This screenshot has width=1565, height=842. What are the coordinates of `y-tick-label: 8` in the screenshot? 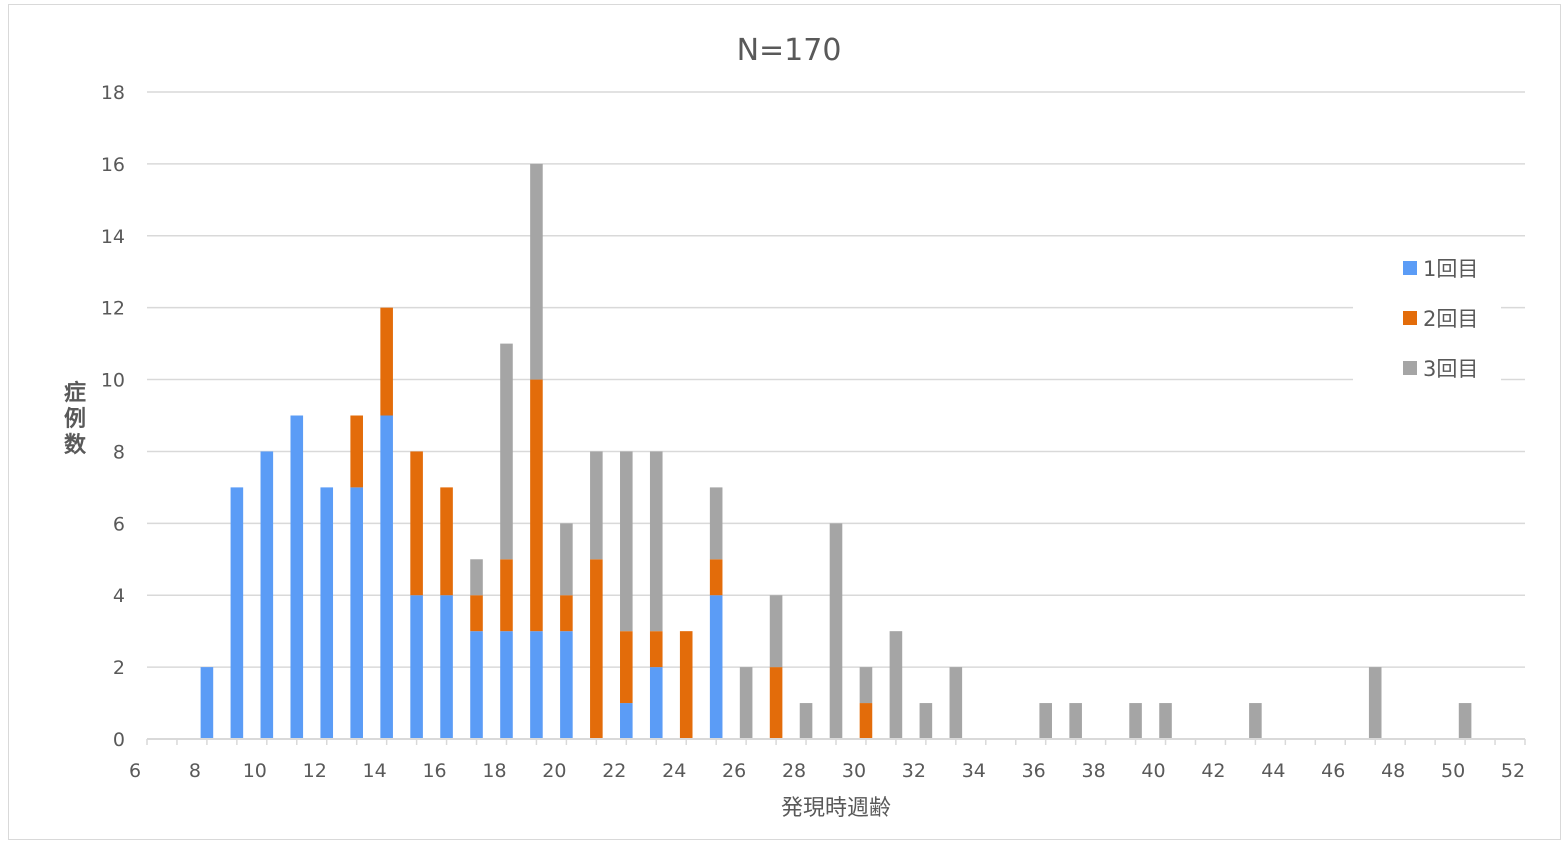 It's located at (119, 452).